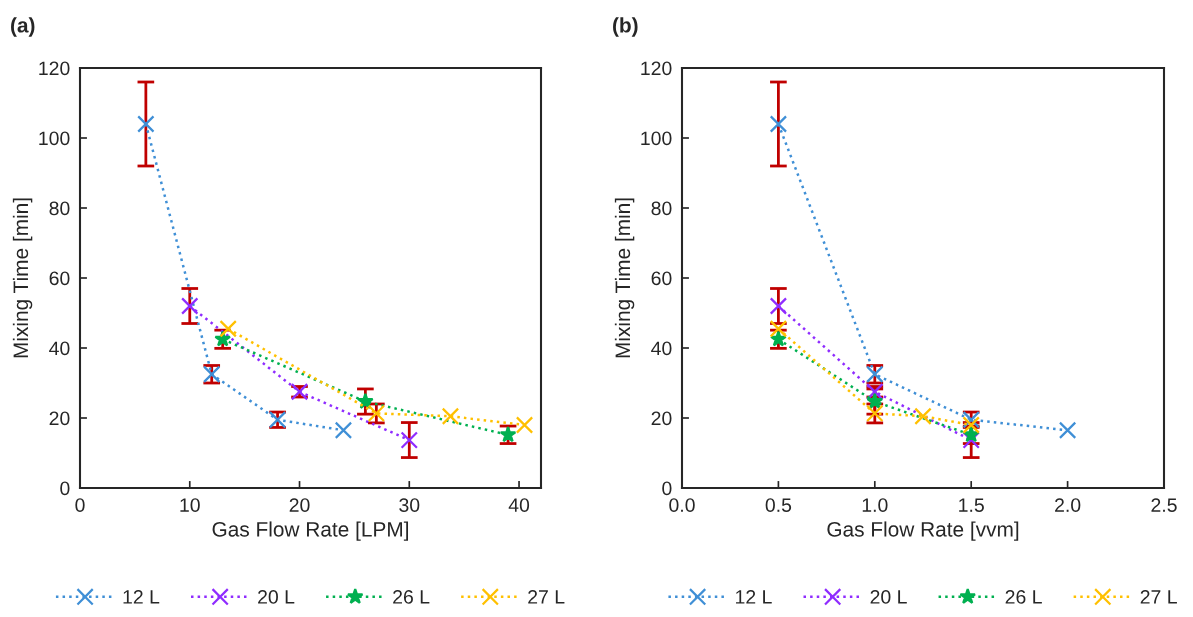  What do you see at coordinates (875, 505) in the screenshot?
I see `x-tick-label: 1.0` at bounding box center [875, 505].